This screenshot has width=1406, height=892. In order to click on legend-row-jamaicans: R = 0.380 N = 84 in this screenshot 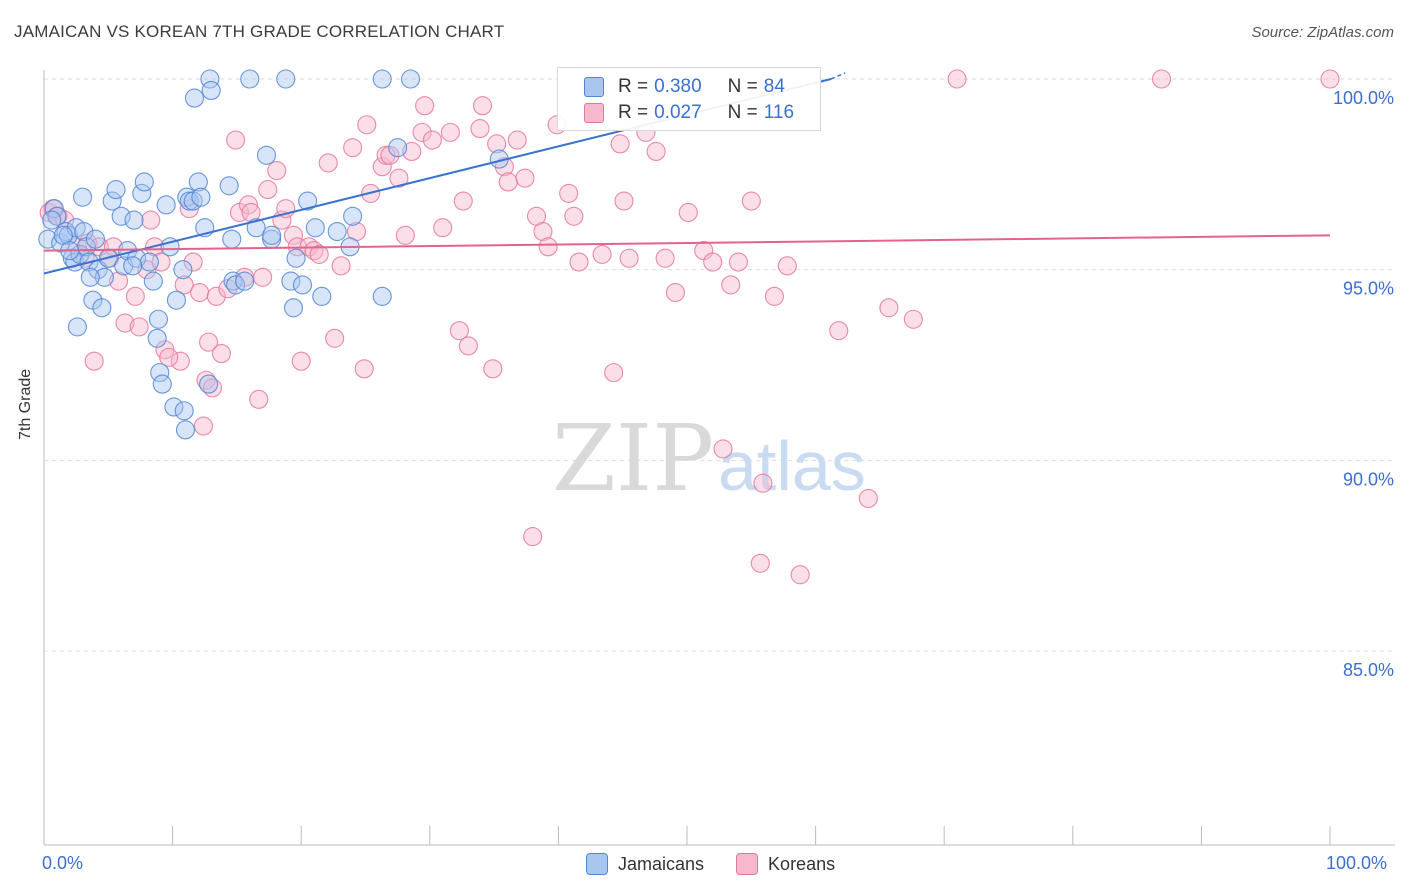, I will do `click(684, 87)`.